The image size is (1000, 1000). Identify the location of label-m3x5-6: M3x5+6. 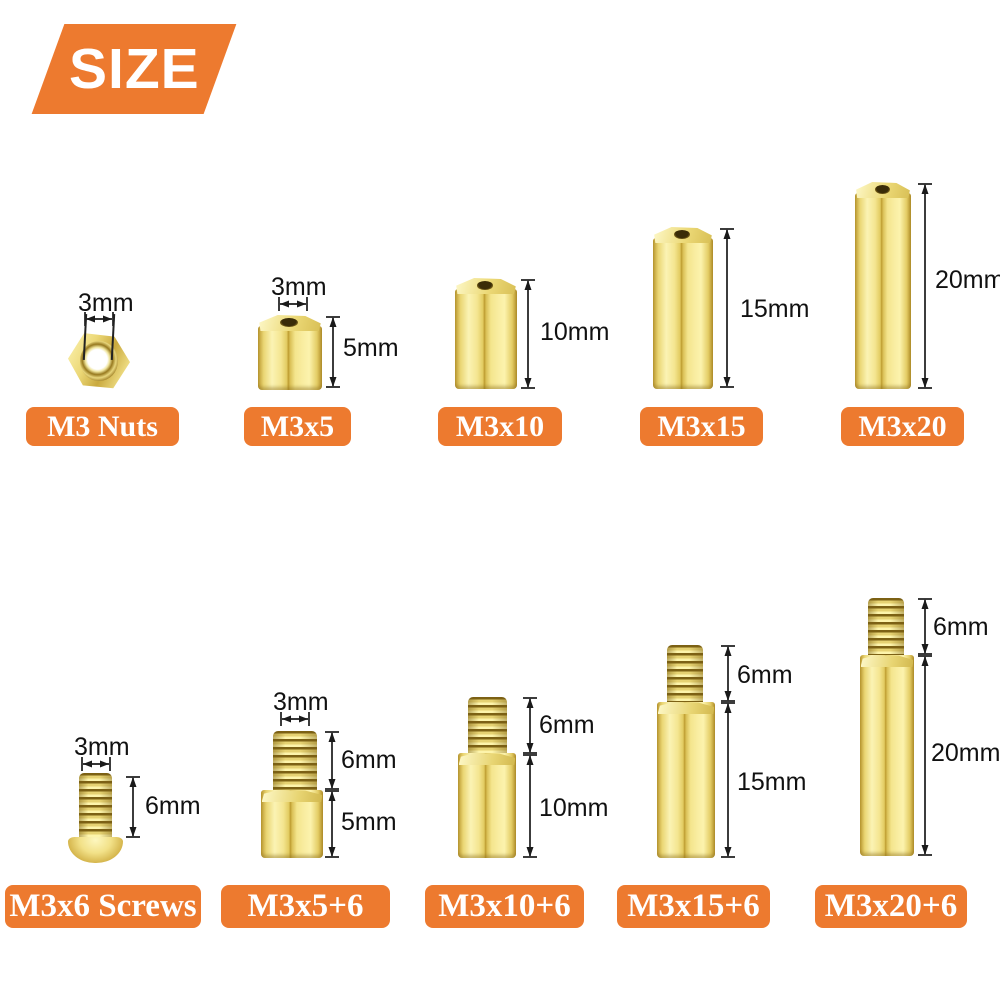
(305, 906).